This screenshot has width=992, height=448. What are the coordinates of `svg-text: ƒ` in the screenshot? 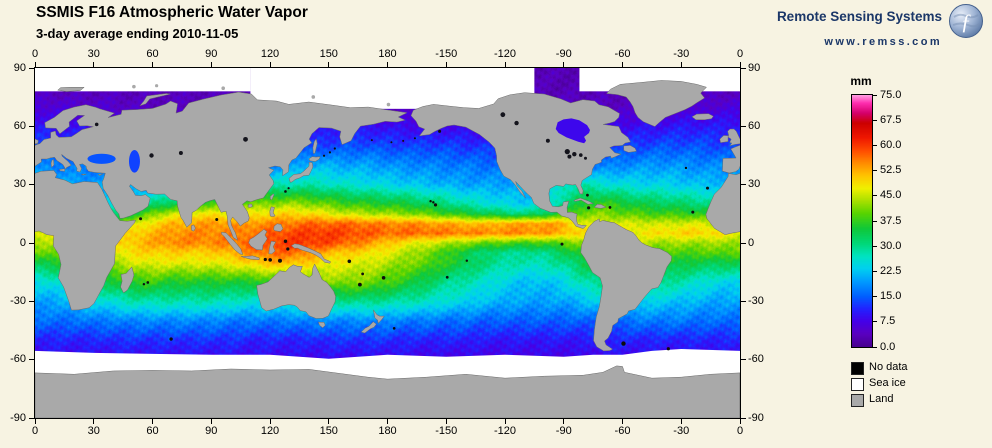 It's located at (966, 21).